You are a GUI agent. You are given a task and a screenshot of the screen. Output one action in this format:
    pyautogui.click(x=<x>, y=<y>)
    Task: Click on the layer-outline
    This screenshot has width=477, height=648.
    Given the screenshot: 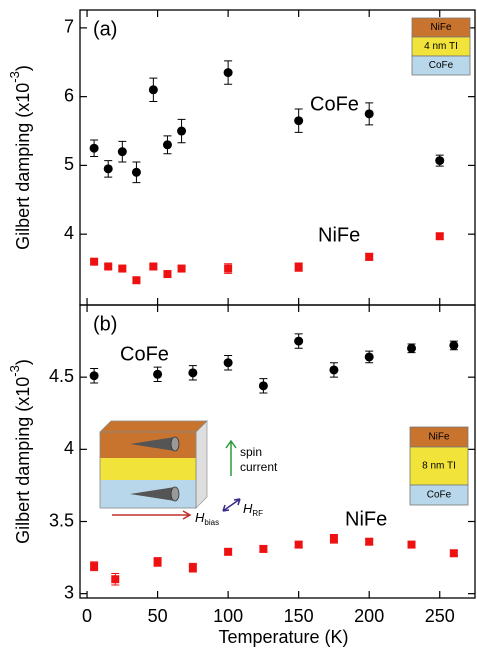 What is the action you would take?
    pyautogui.click(x=148, y=470)
    